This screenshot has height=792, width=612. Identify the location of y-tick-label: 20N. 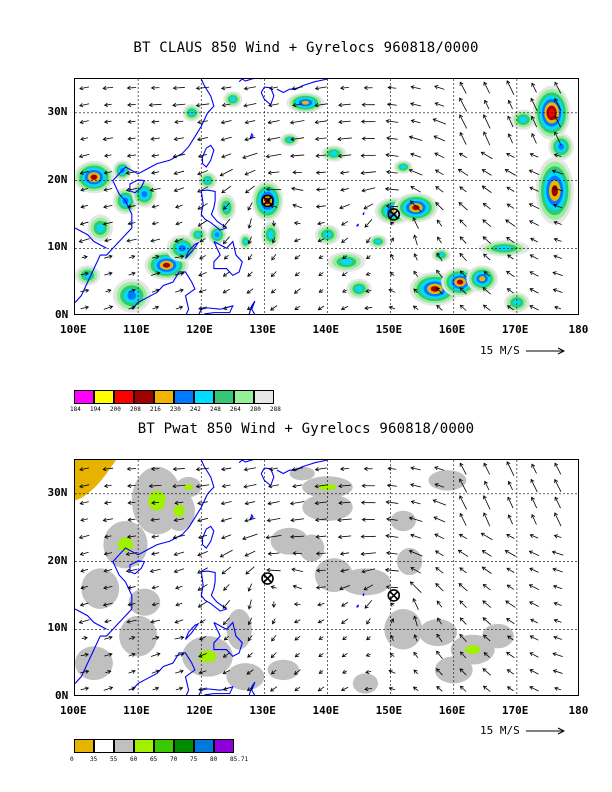
(57, 179).